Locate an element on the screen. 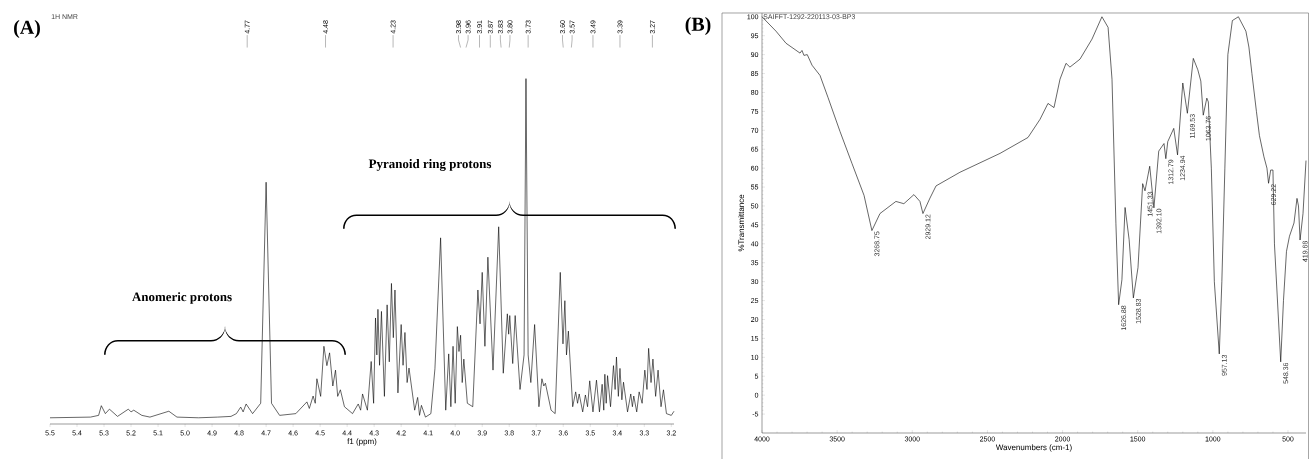 The width and height of the screenshot is (1309, 459). annotation: Anomeric protons is located at coordinates (182, 298).